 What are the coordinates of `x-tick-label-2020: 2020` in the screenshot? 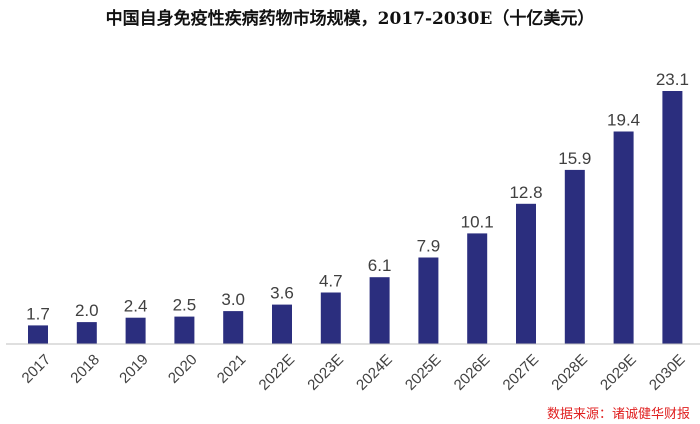 It's located at (183, 369).